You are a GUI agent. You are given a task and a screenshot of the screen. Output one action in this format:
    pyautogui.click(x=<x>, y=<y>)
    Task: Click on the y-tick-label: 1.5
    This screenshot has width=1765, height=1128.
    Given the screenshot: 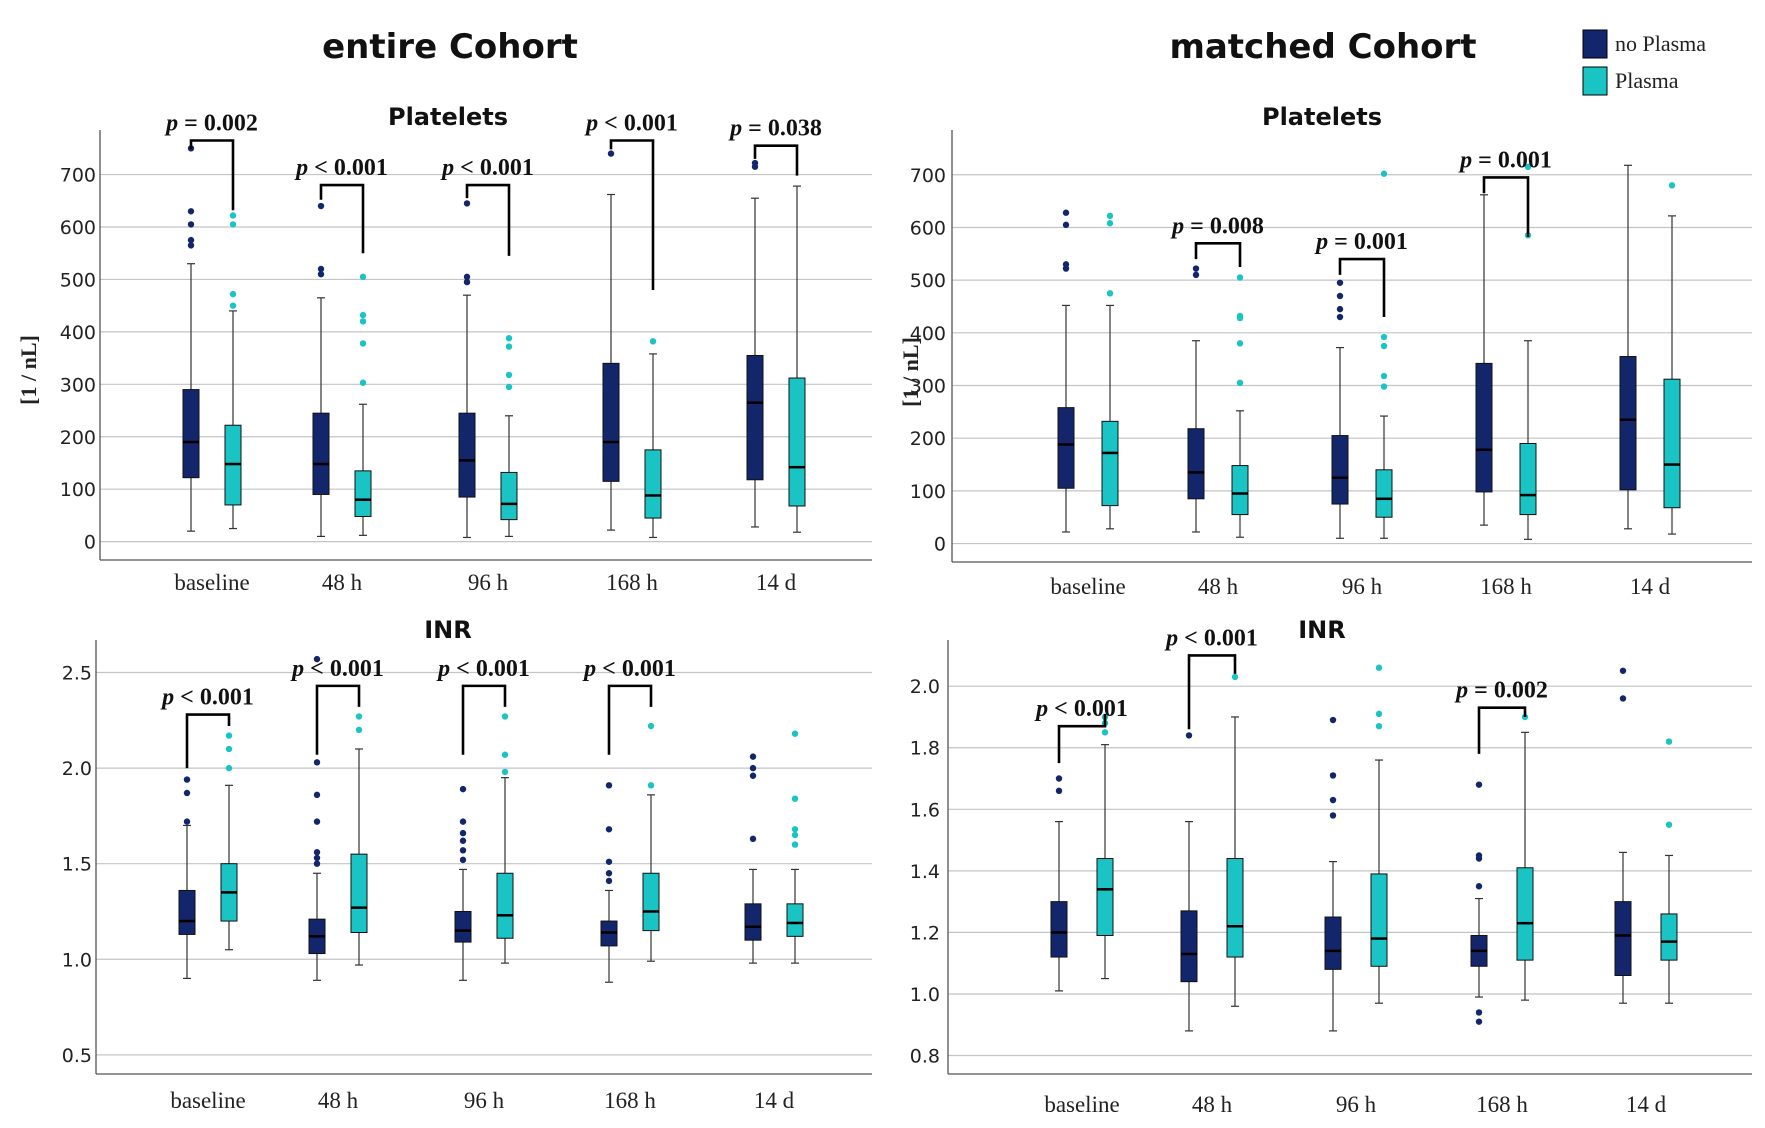 What is the action you would take?
    pyautogui.click(x=77, y=865)
    